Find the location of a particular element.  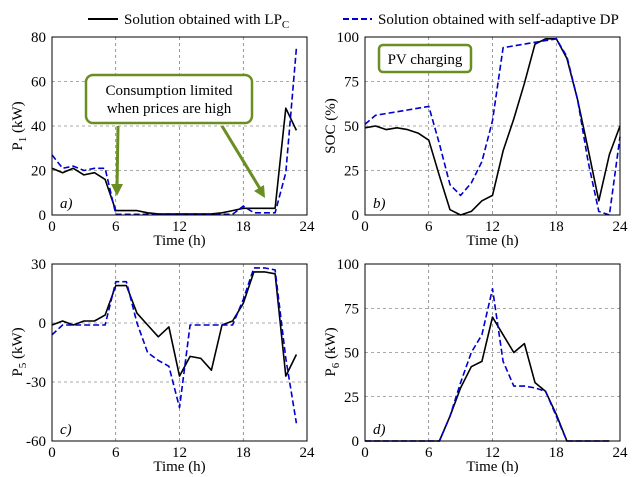

y-axis-label: SOC (%) is located at coordinates (331, 125).